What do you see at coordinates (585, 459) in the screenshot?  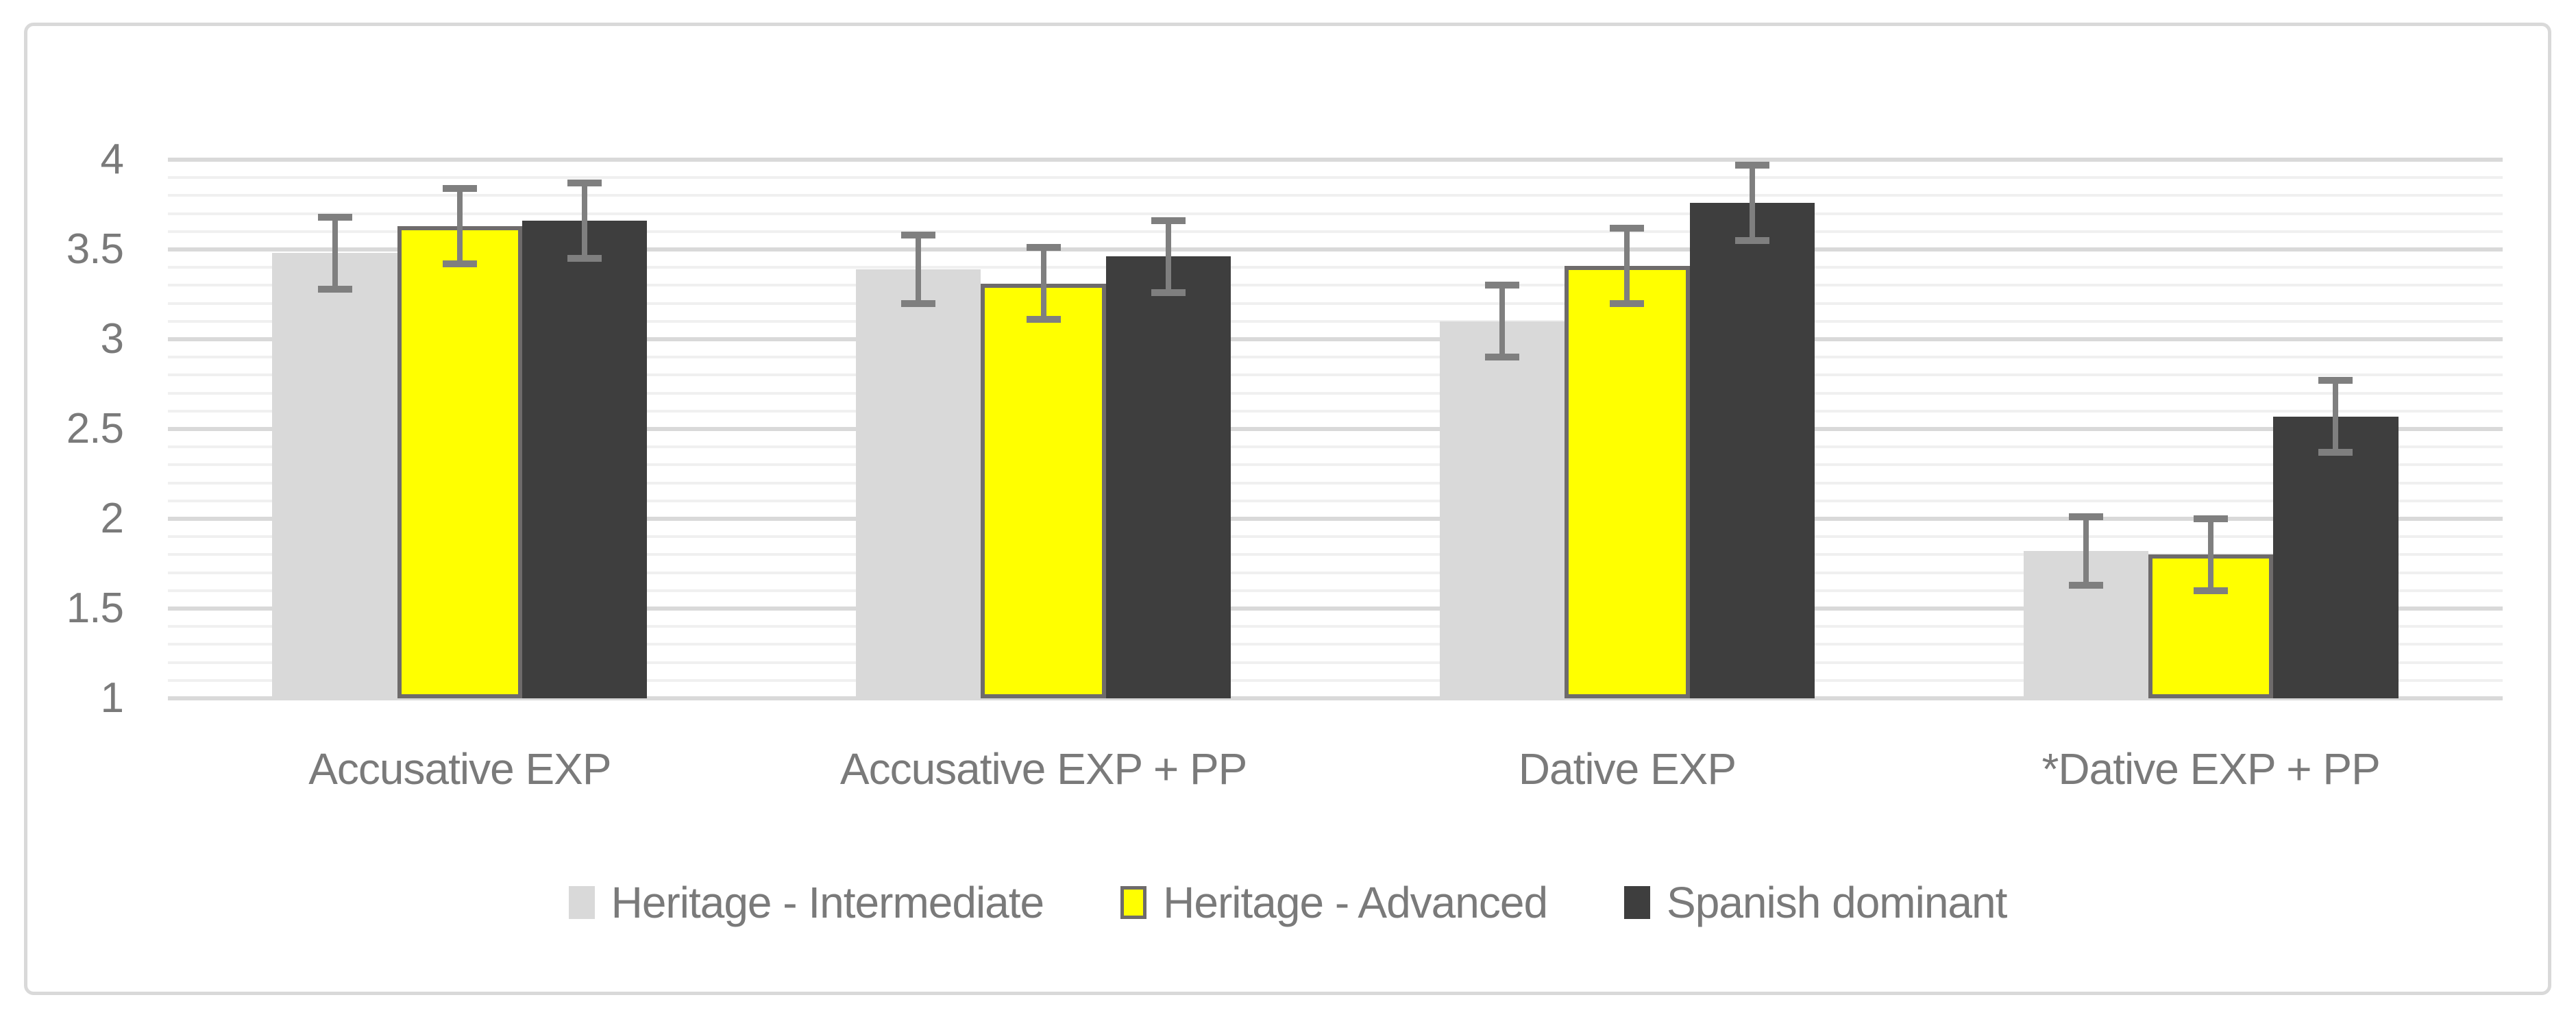 I see `bar-series2-cat0` at bounding box center [585, 459].